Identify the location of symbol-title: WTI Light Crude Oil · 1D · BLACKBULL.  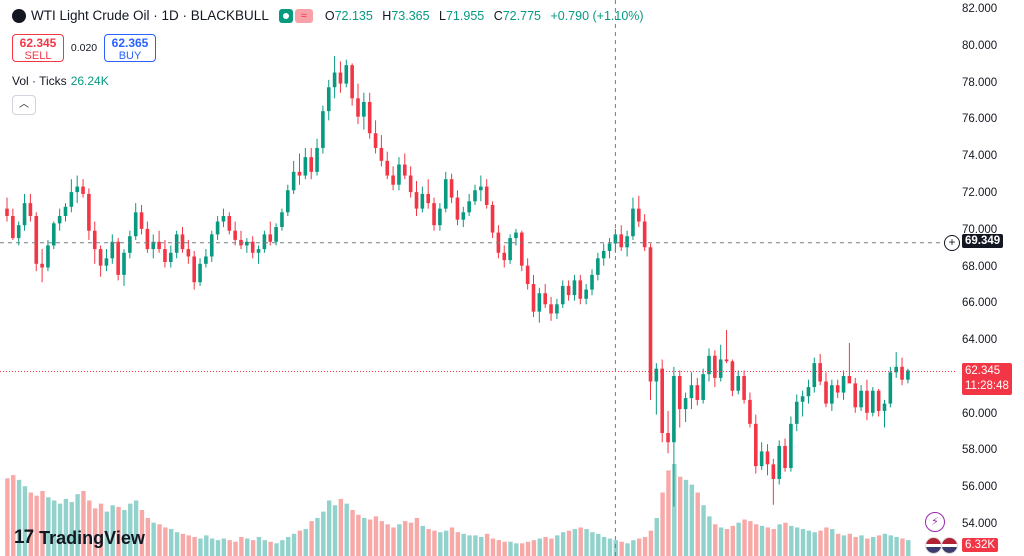
(150, 15).